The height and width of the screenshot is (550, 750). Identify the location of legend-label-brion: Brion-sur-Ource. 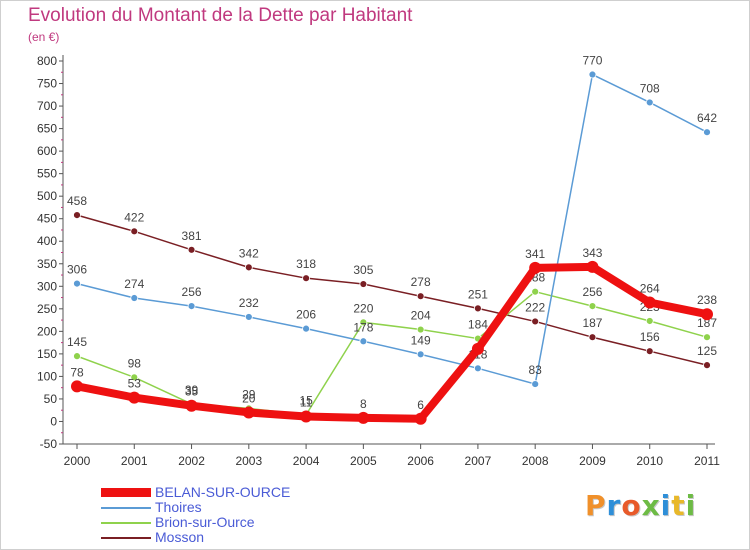
(205, 522).